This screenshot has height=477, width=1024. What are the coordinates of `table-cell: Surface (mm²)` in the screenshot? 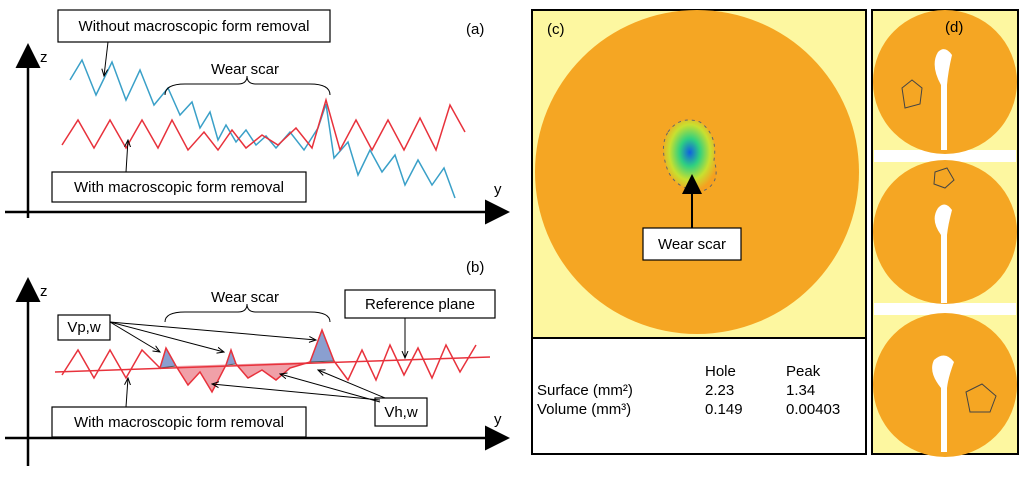 It's located at (585, 390).